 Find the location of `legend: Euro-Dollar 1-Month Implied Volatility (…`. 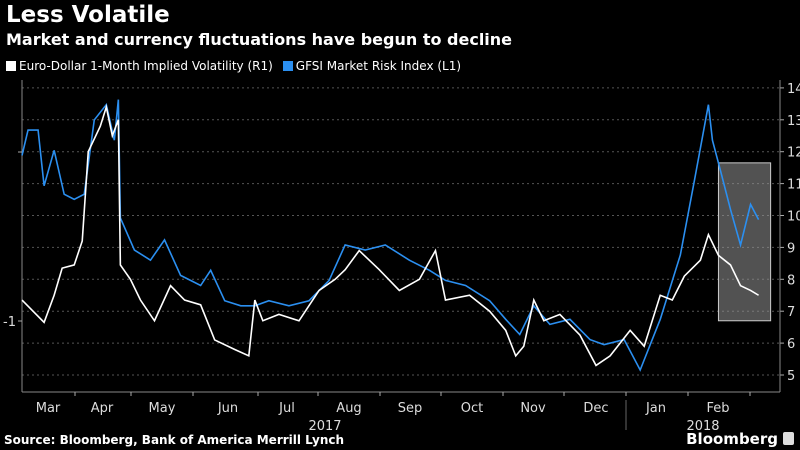

legend: Euro-Dollar 1-Month Implied Volatility (… is located at coordinates (233, 66).